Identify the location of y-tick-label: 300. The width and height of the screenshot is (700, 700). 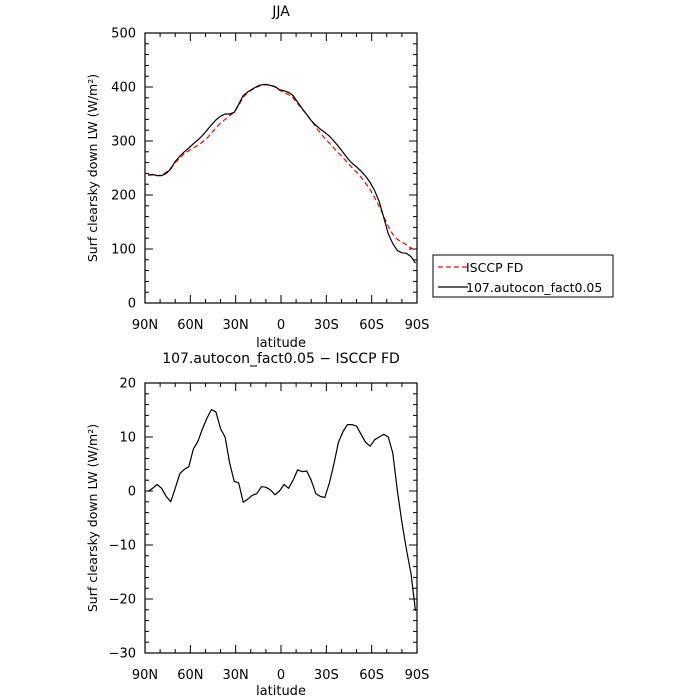
(123, 142).